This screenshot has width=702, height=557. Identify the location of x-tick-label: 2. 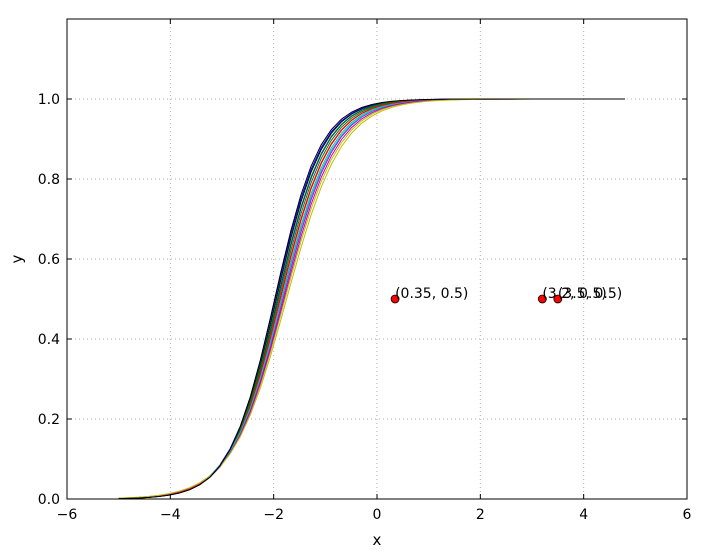
(480, 515).